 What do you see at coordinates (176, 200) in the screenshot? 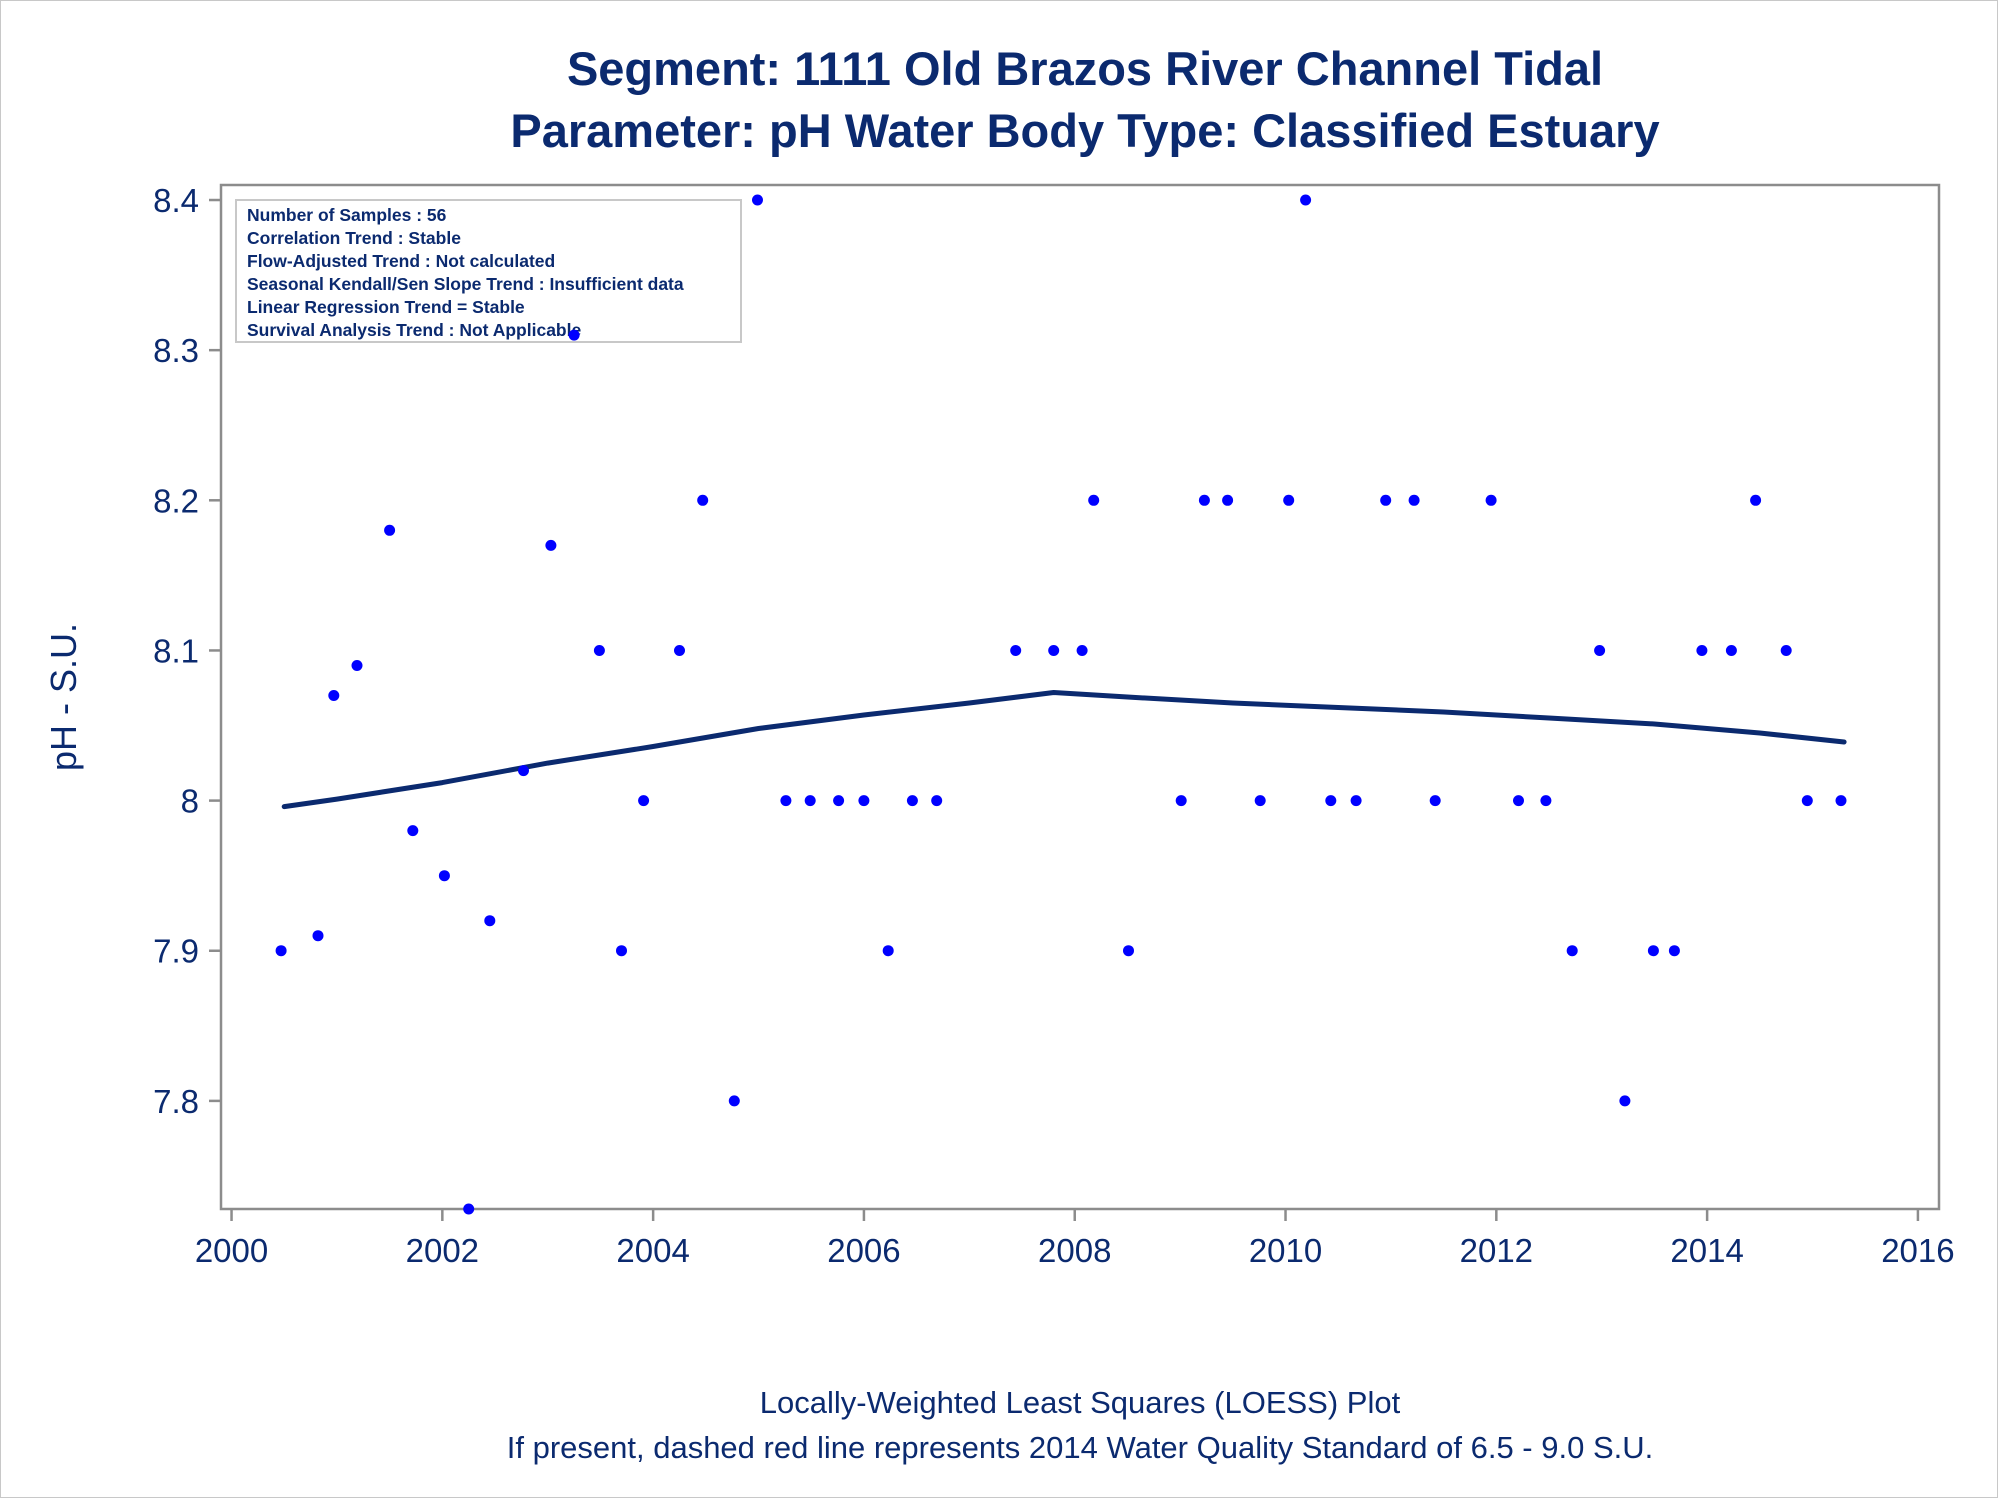
I see `y-tick-label: 8.4` at bounding box center [176, 200].